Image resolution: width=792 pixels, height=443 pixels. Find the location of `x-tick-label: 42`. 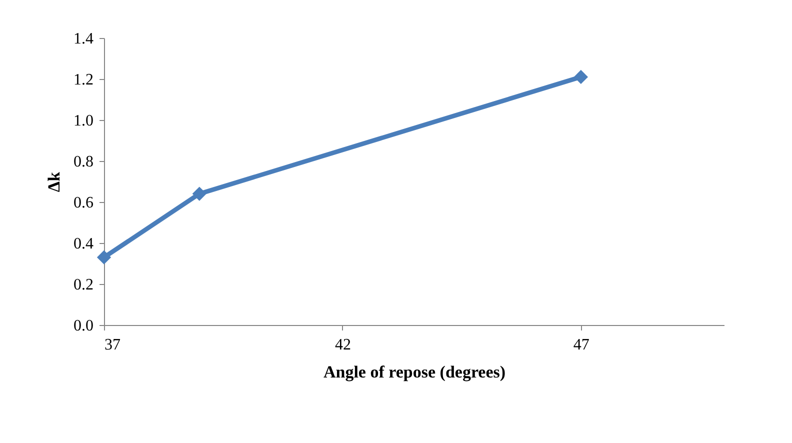

x-tick-label: 42 is located at coordinates (342, 345).